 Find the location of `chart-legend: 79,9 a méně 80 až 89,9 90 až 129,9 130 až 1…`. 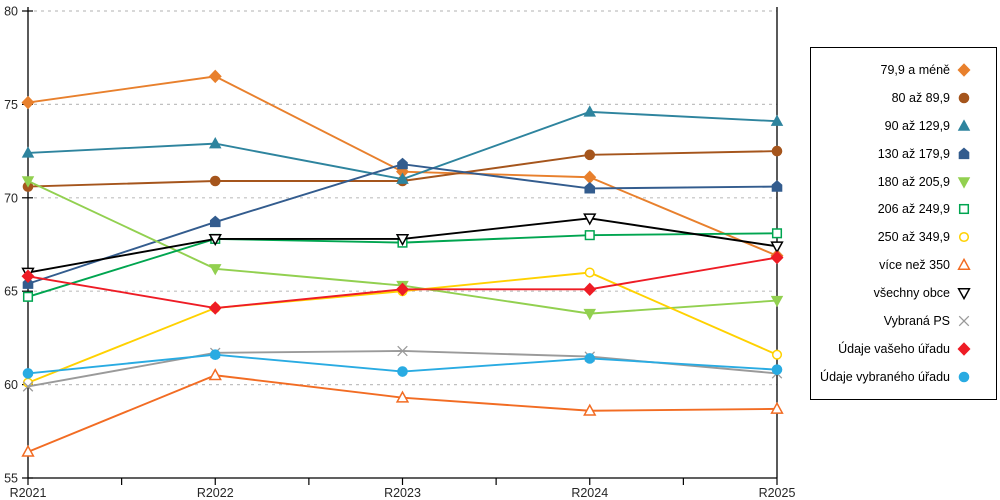

chart-legend: 79,9 a méně 80 až 89,9 90 až 129,9 130 až 1… is located at coordinates (903, 223).